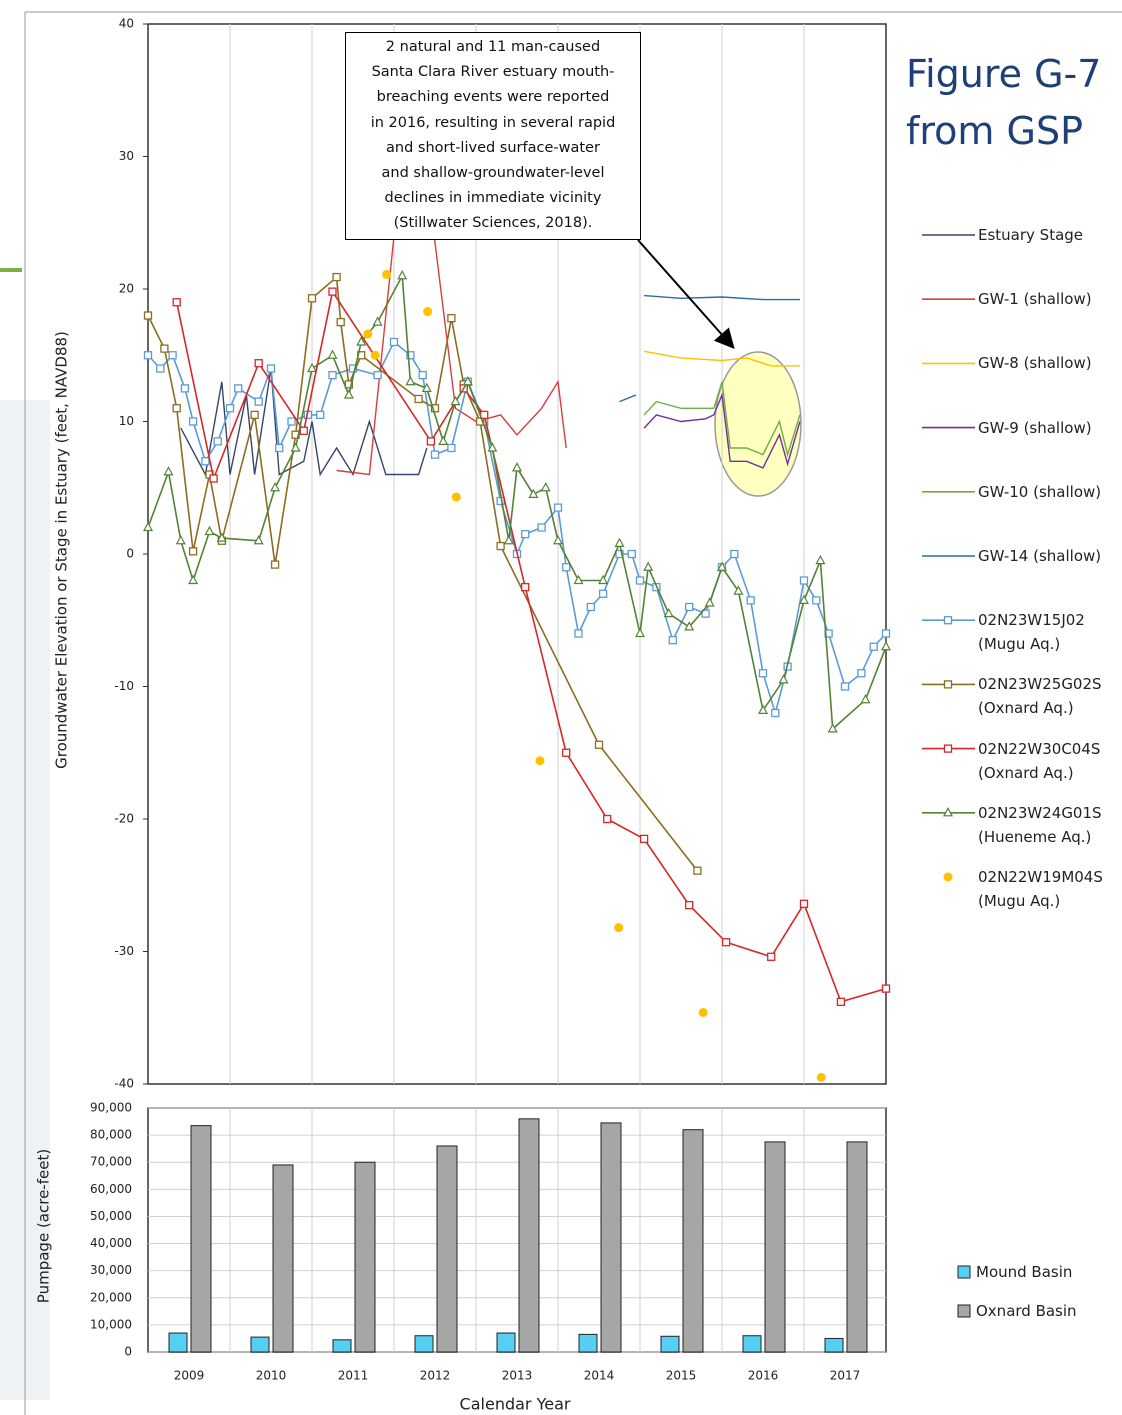  I want to click on annotation-line: and shallow-groundwater-level, so click(493, 173).